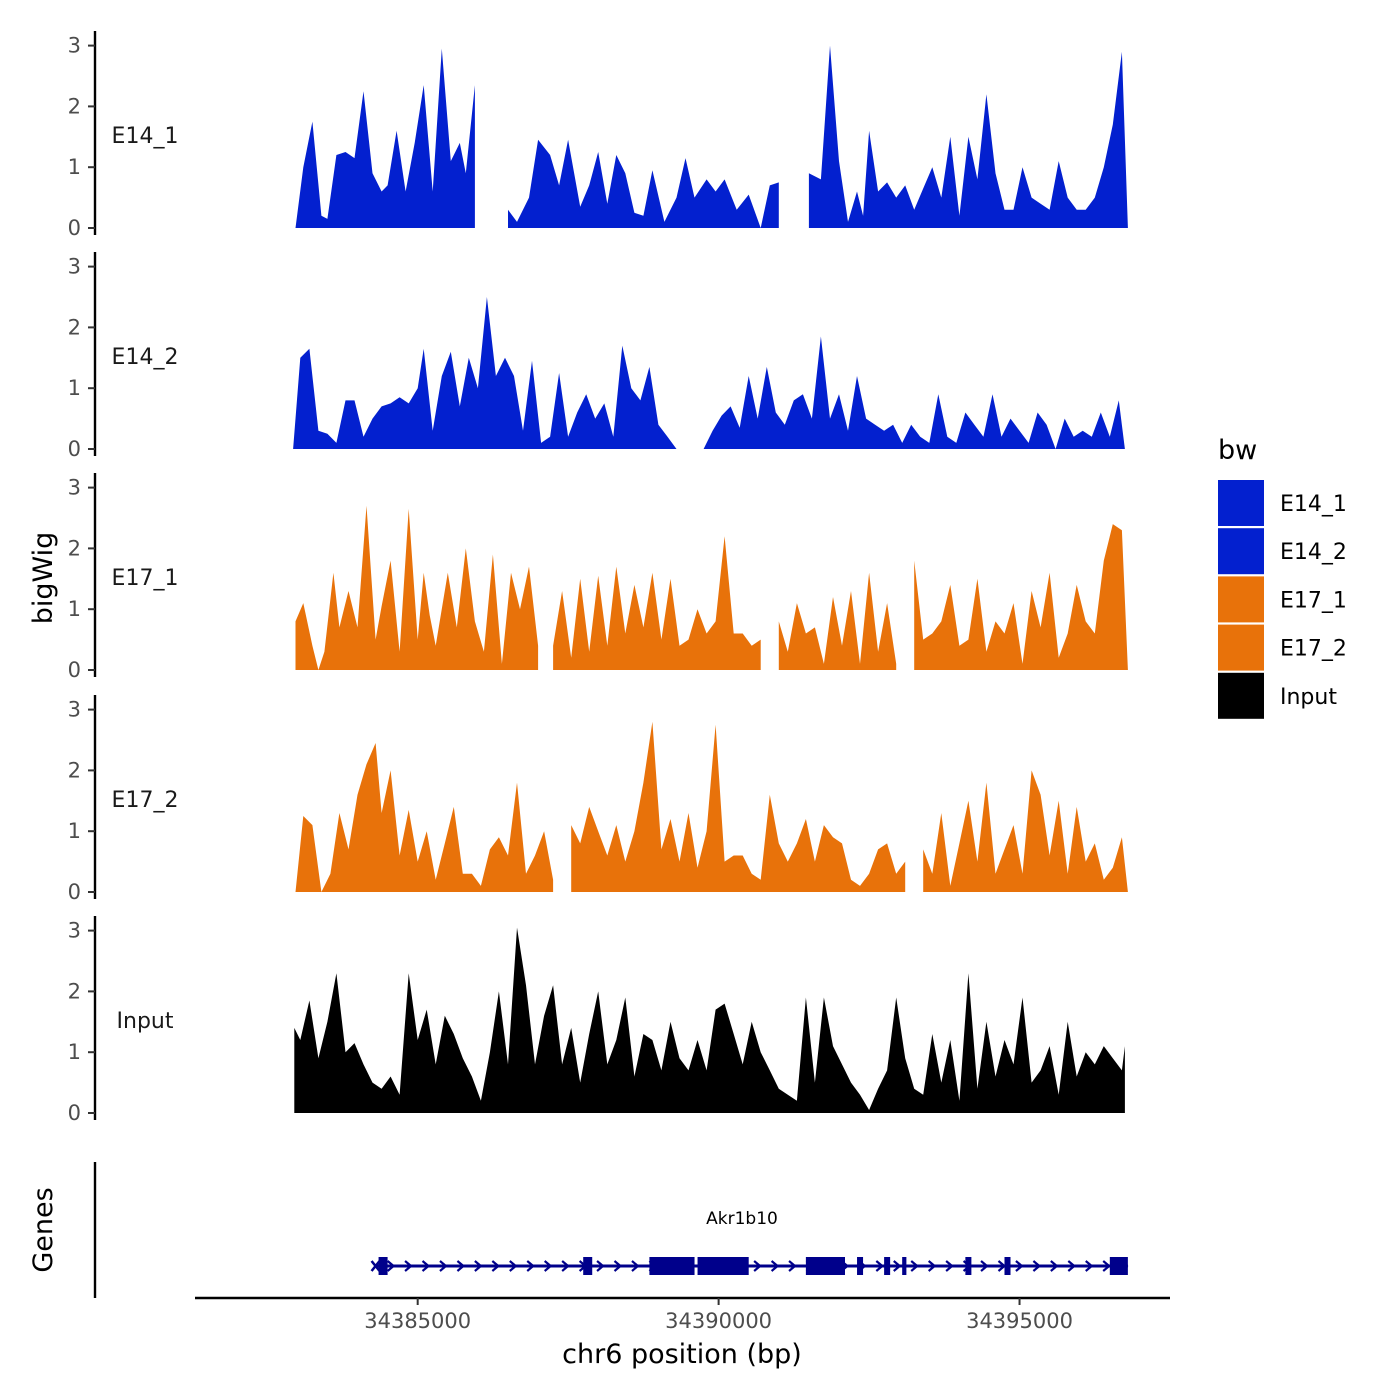  Describe the element at coordinates (43, 1229) in the screenshot. I see `genes-axis-title: Genes` at that location.